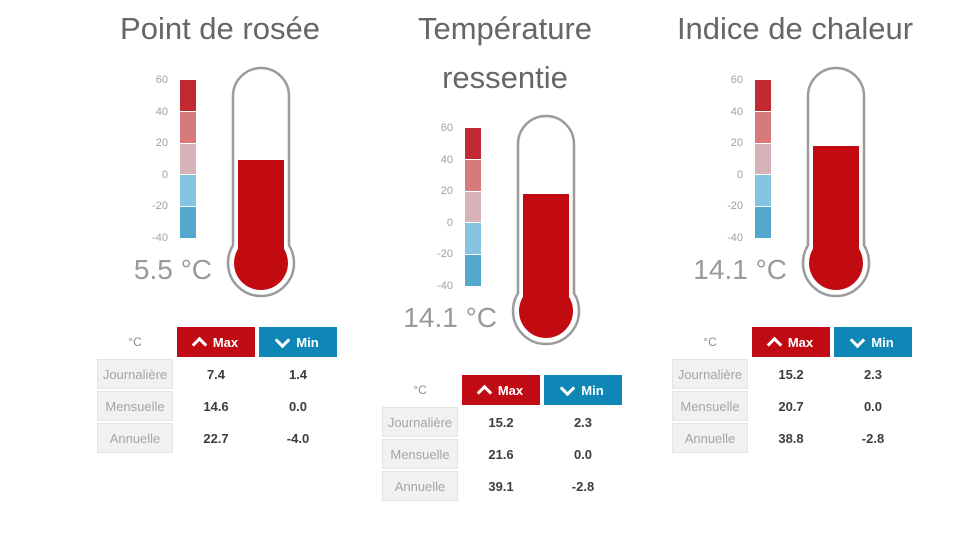  Describe the element at coordinates (216, 438) in the screenshot. I see `max-value-yearly: 22.7` at that location.